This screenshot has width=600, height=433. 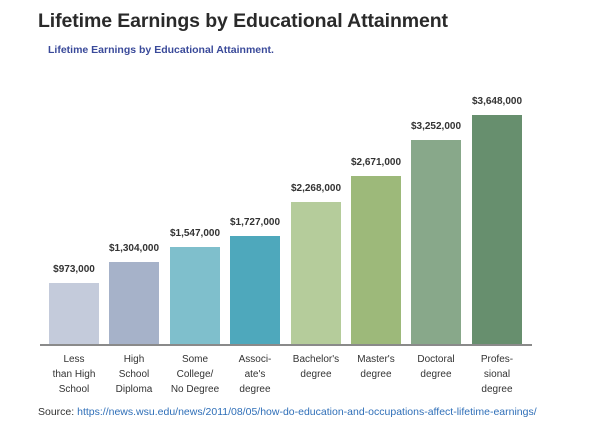 What do you see at coordinates (134, 374) in the screenshot?
I see `category-label: High School Diploma` at bounding box center [134, 374].